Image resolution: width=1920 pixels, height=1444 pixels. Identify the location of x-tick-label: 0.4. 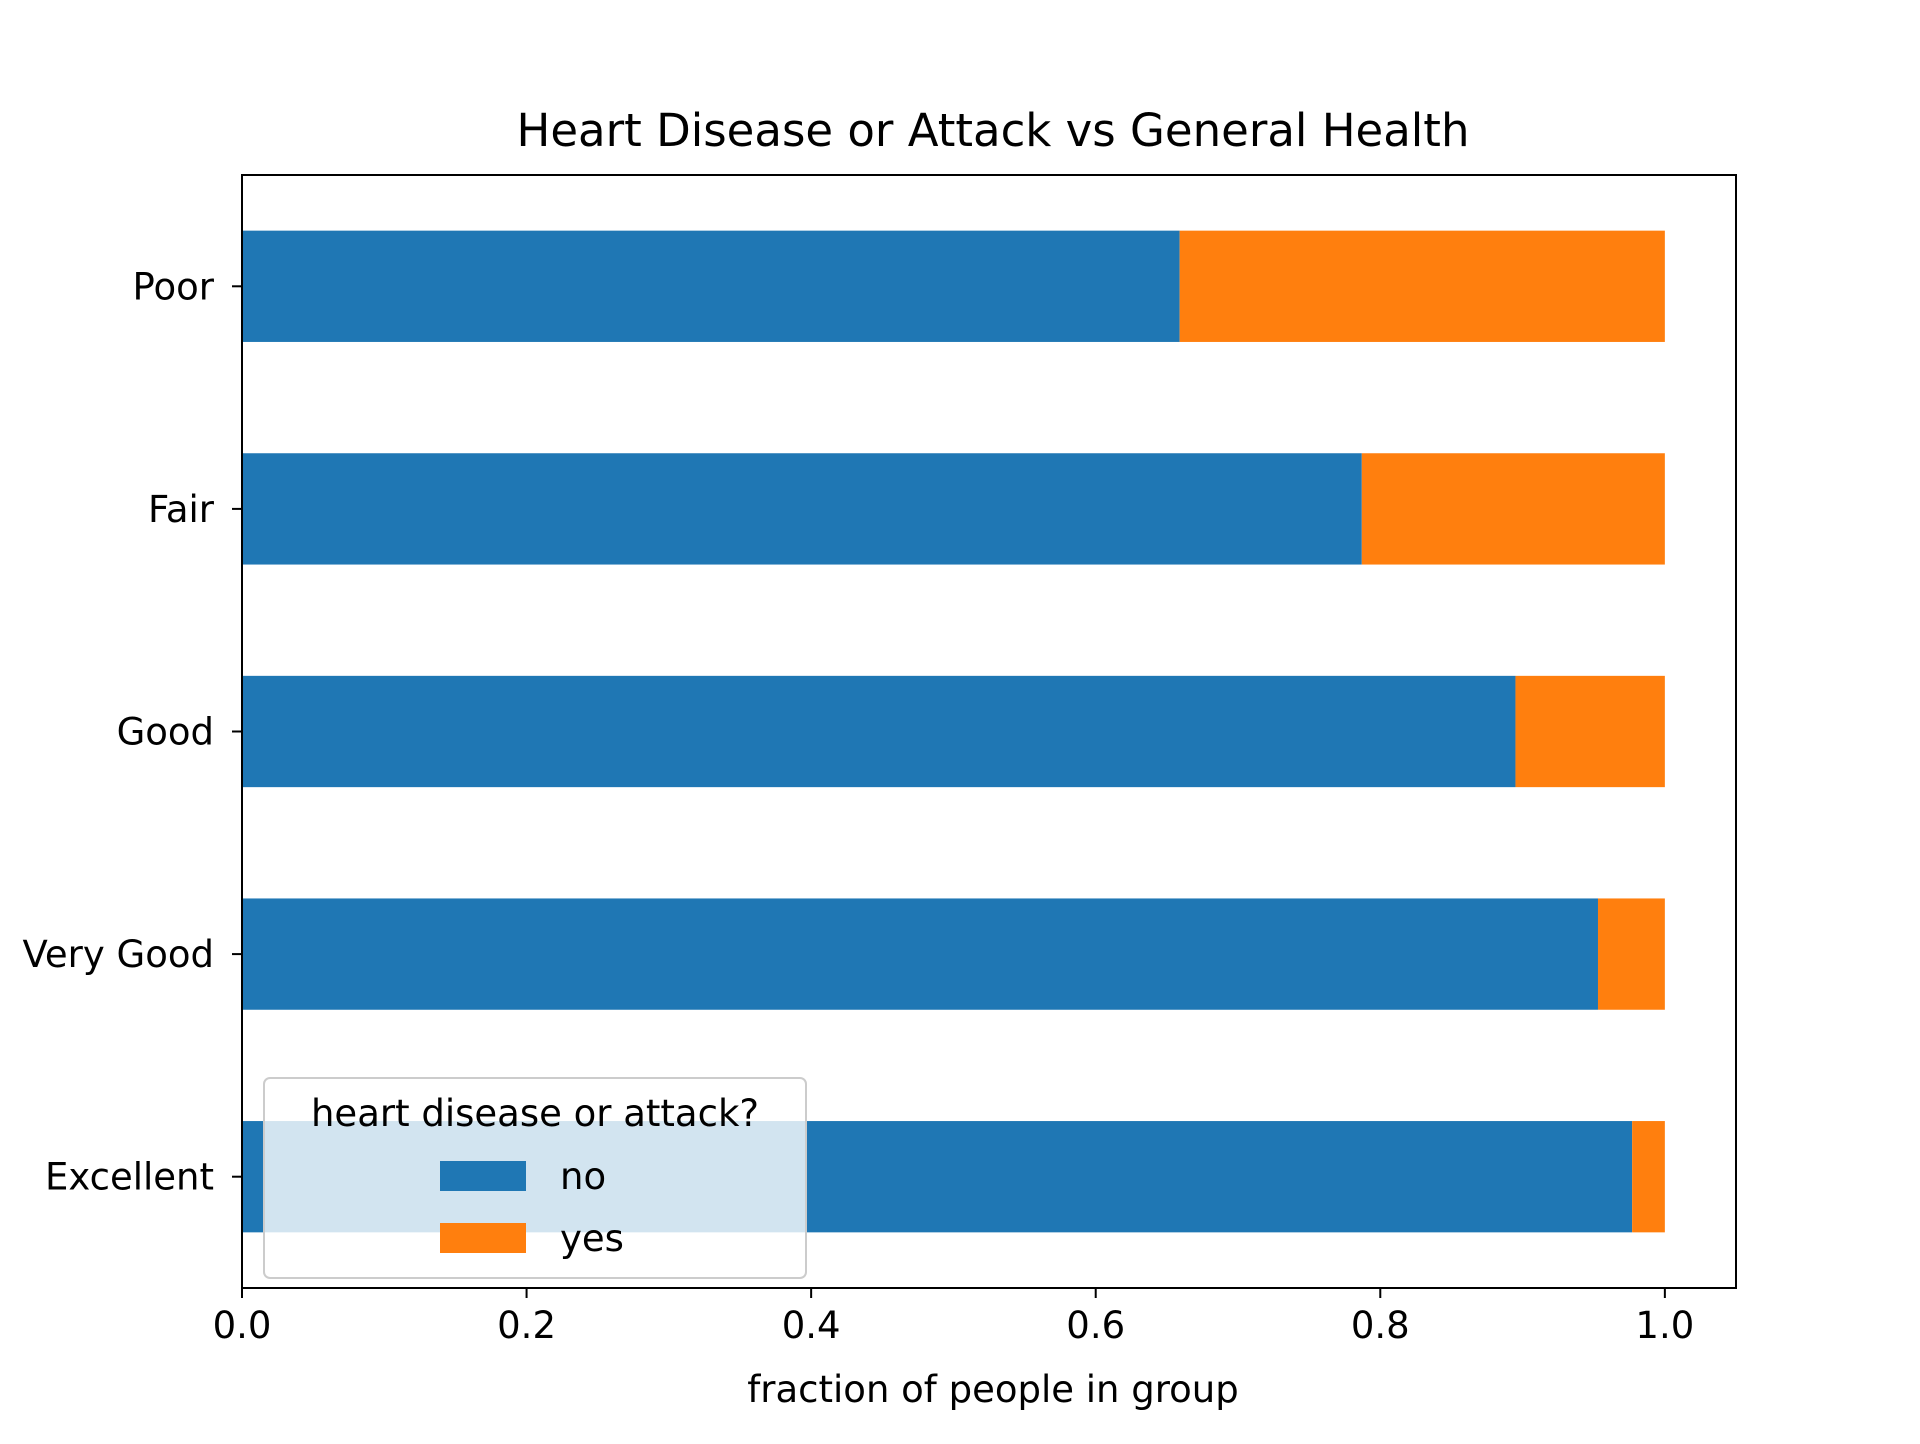
(811, 1325).